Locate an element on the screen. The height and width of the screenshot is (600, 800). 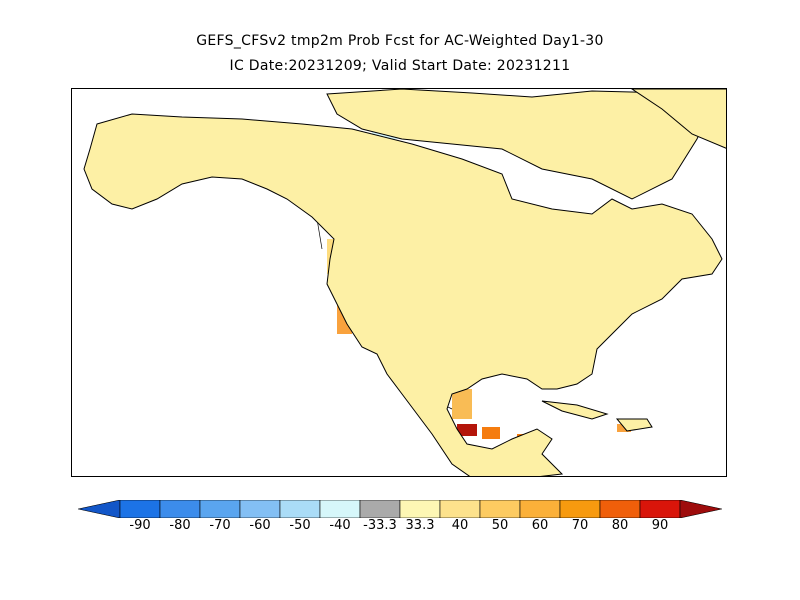
colorbar-label: -70 is located at coordinates (220, 525).